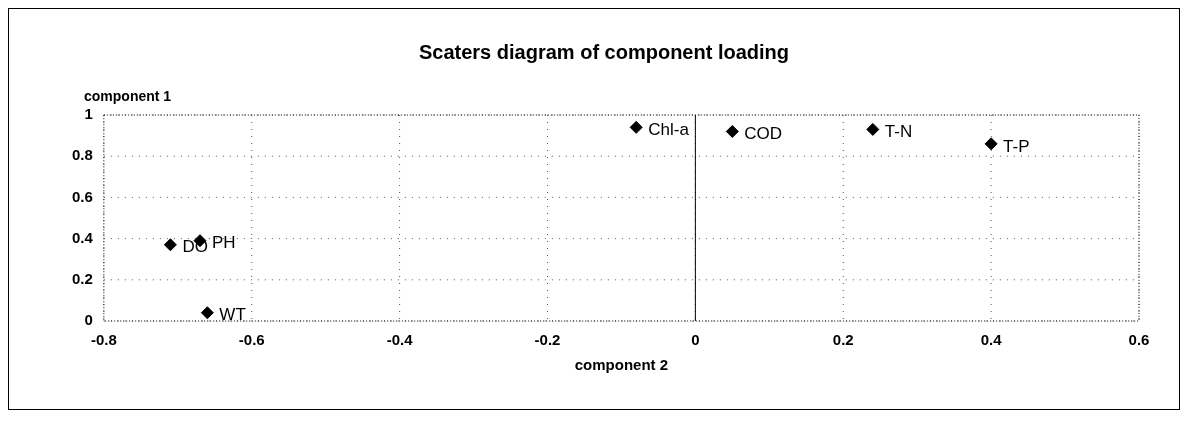 This screenshot has height=421, width=1189. What do you see at coordinates (621, 365) in the screenshot?
I see `x-axis-title: component 2` at bounding box center [621, 365].